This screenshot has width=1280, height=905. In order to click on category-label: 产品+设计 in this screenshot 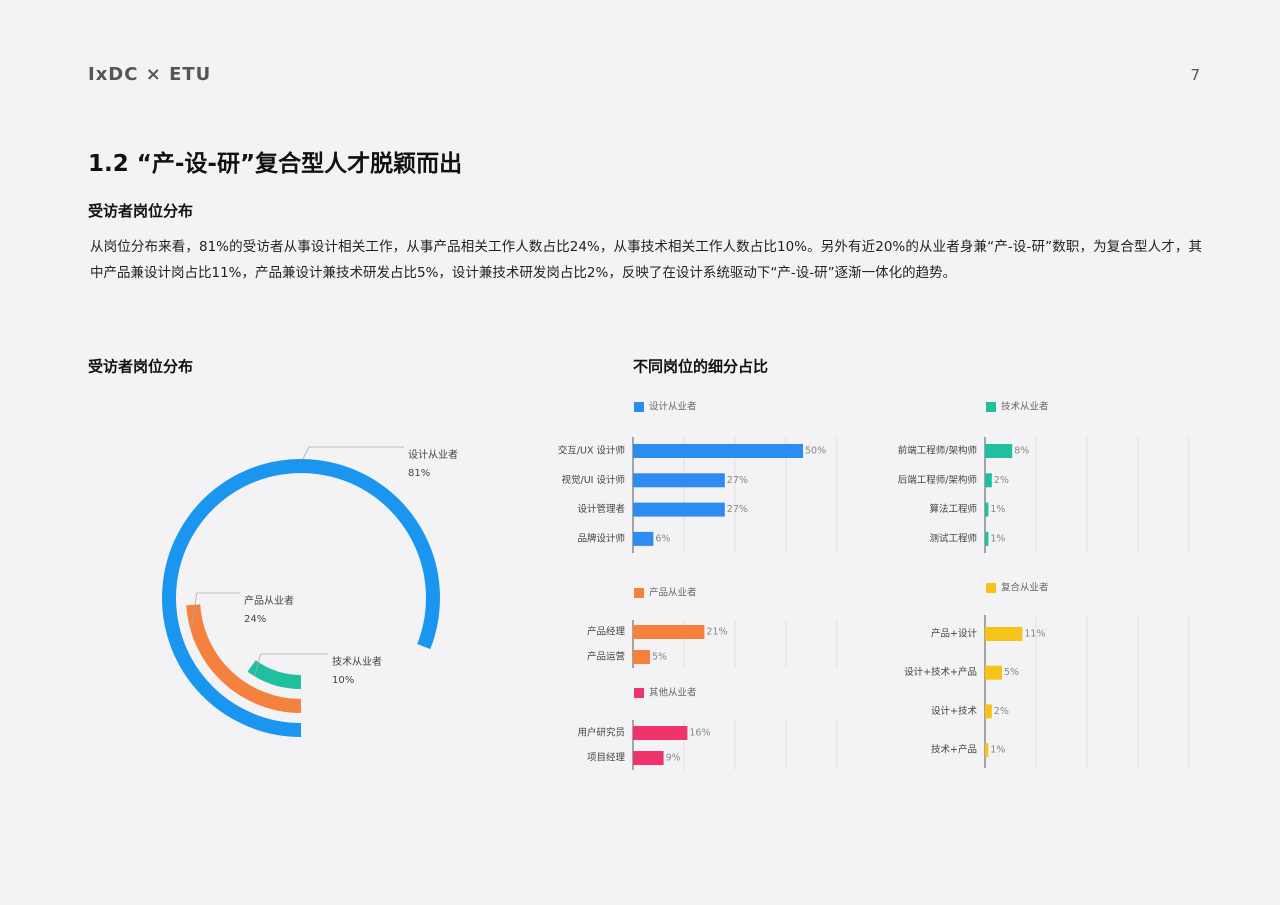, I will do `click(954, 634)`.